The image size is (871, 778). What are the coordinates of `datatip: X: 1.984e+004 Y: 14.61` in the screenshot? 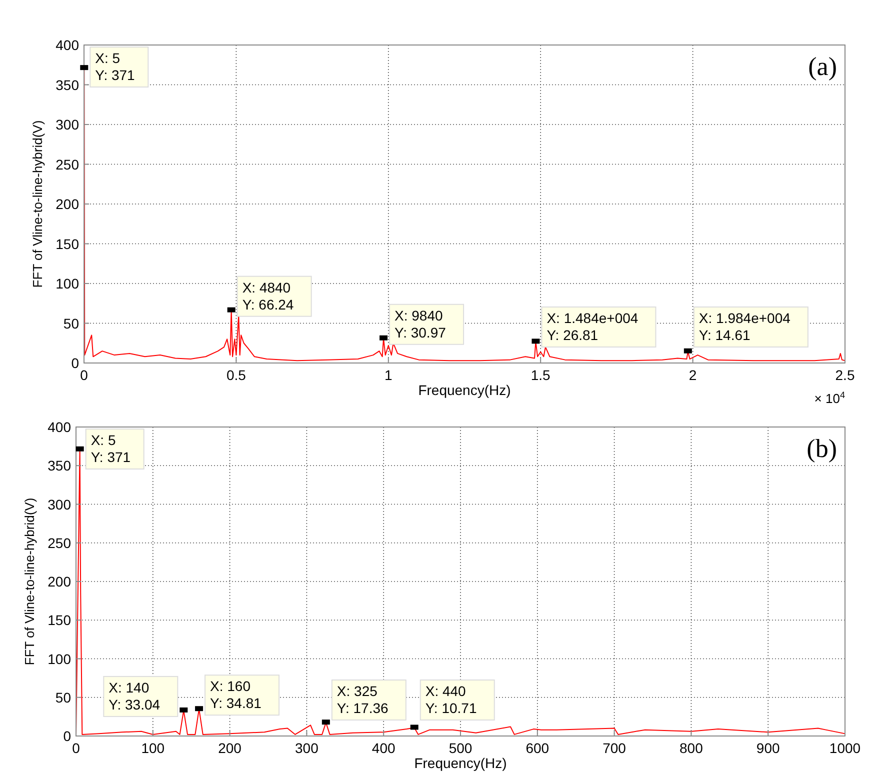 It's located at (746, 330).